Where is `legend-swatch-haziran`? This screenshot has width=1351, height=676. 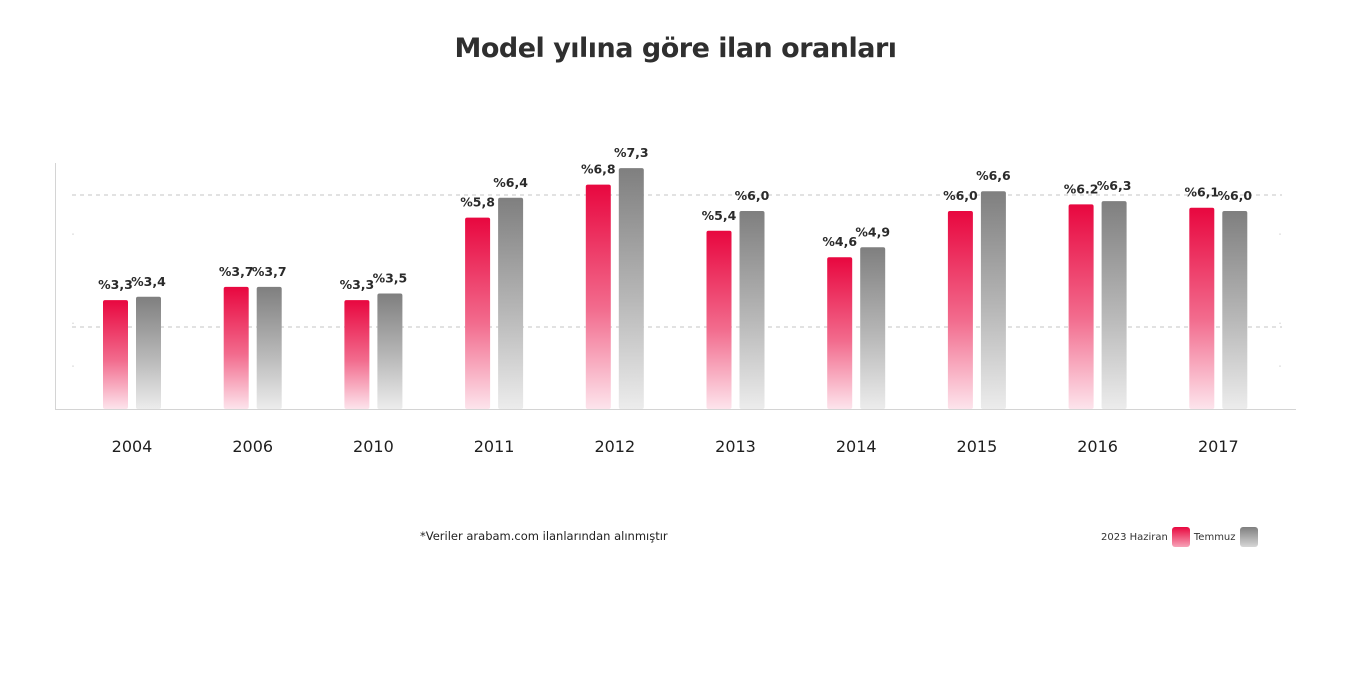 legend-swatch-haziran is located at coordinates (1180, 537).